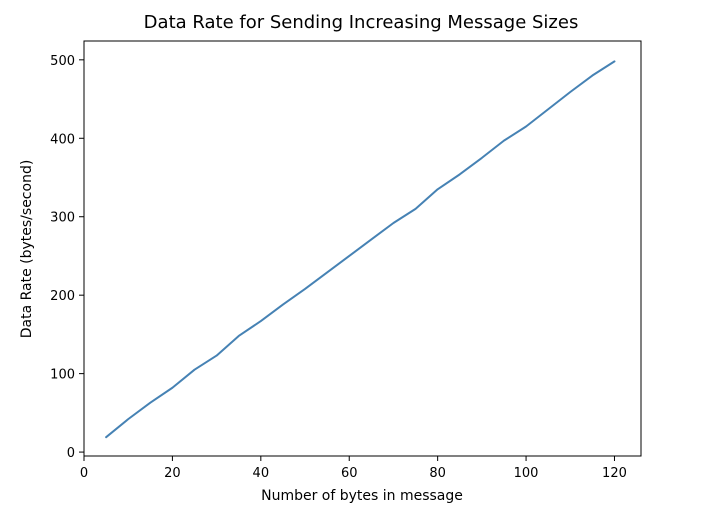  Describe the element at coordinates (67, 257) in the screenshot. I see `y-axis: 0 100 200 300 400 500` at that location.